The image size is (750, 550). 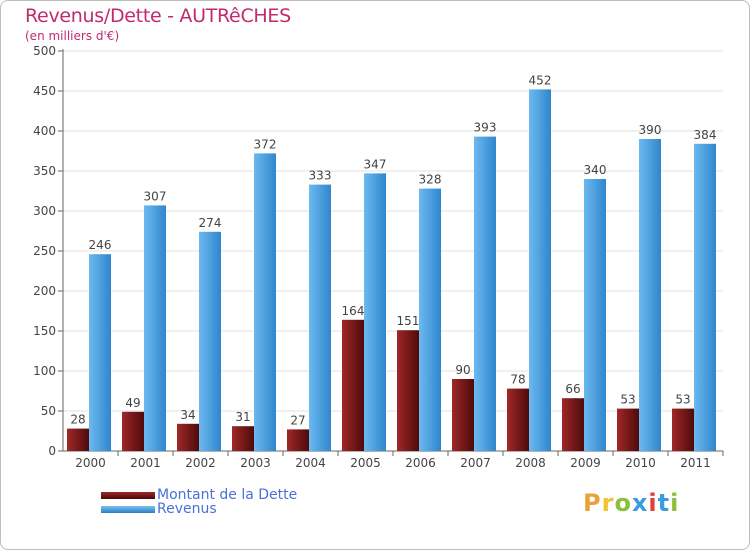 What do you see at coordinates (540, 80) in the screenshot?
I see `data-label-revenus: 452` at bounding box center [540, 80].